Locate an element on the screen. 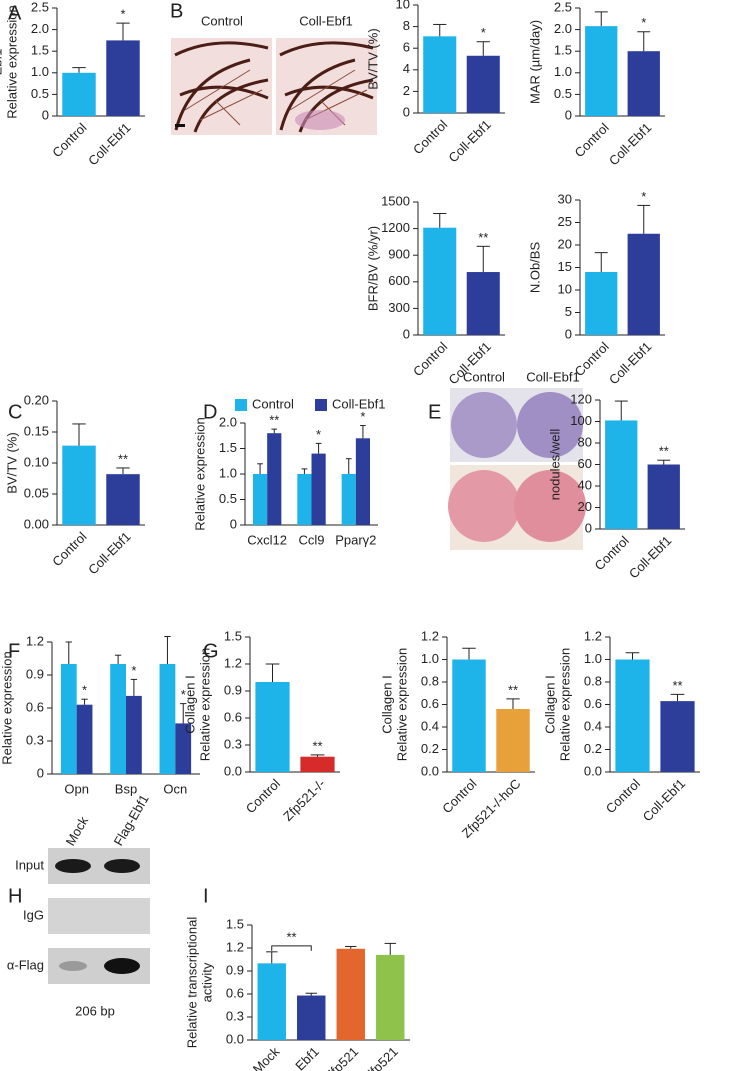 The width and height of the screenshot is (749, 1071). y-axis-label: Relative transcriptional is located at coordinates (191, 983).